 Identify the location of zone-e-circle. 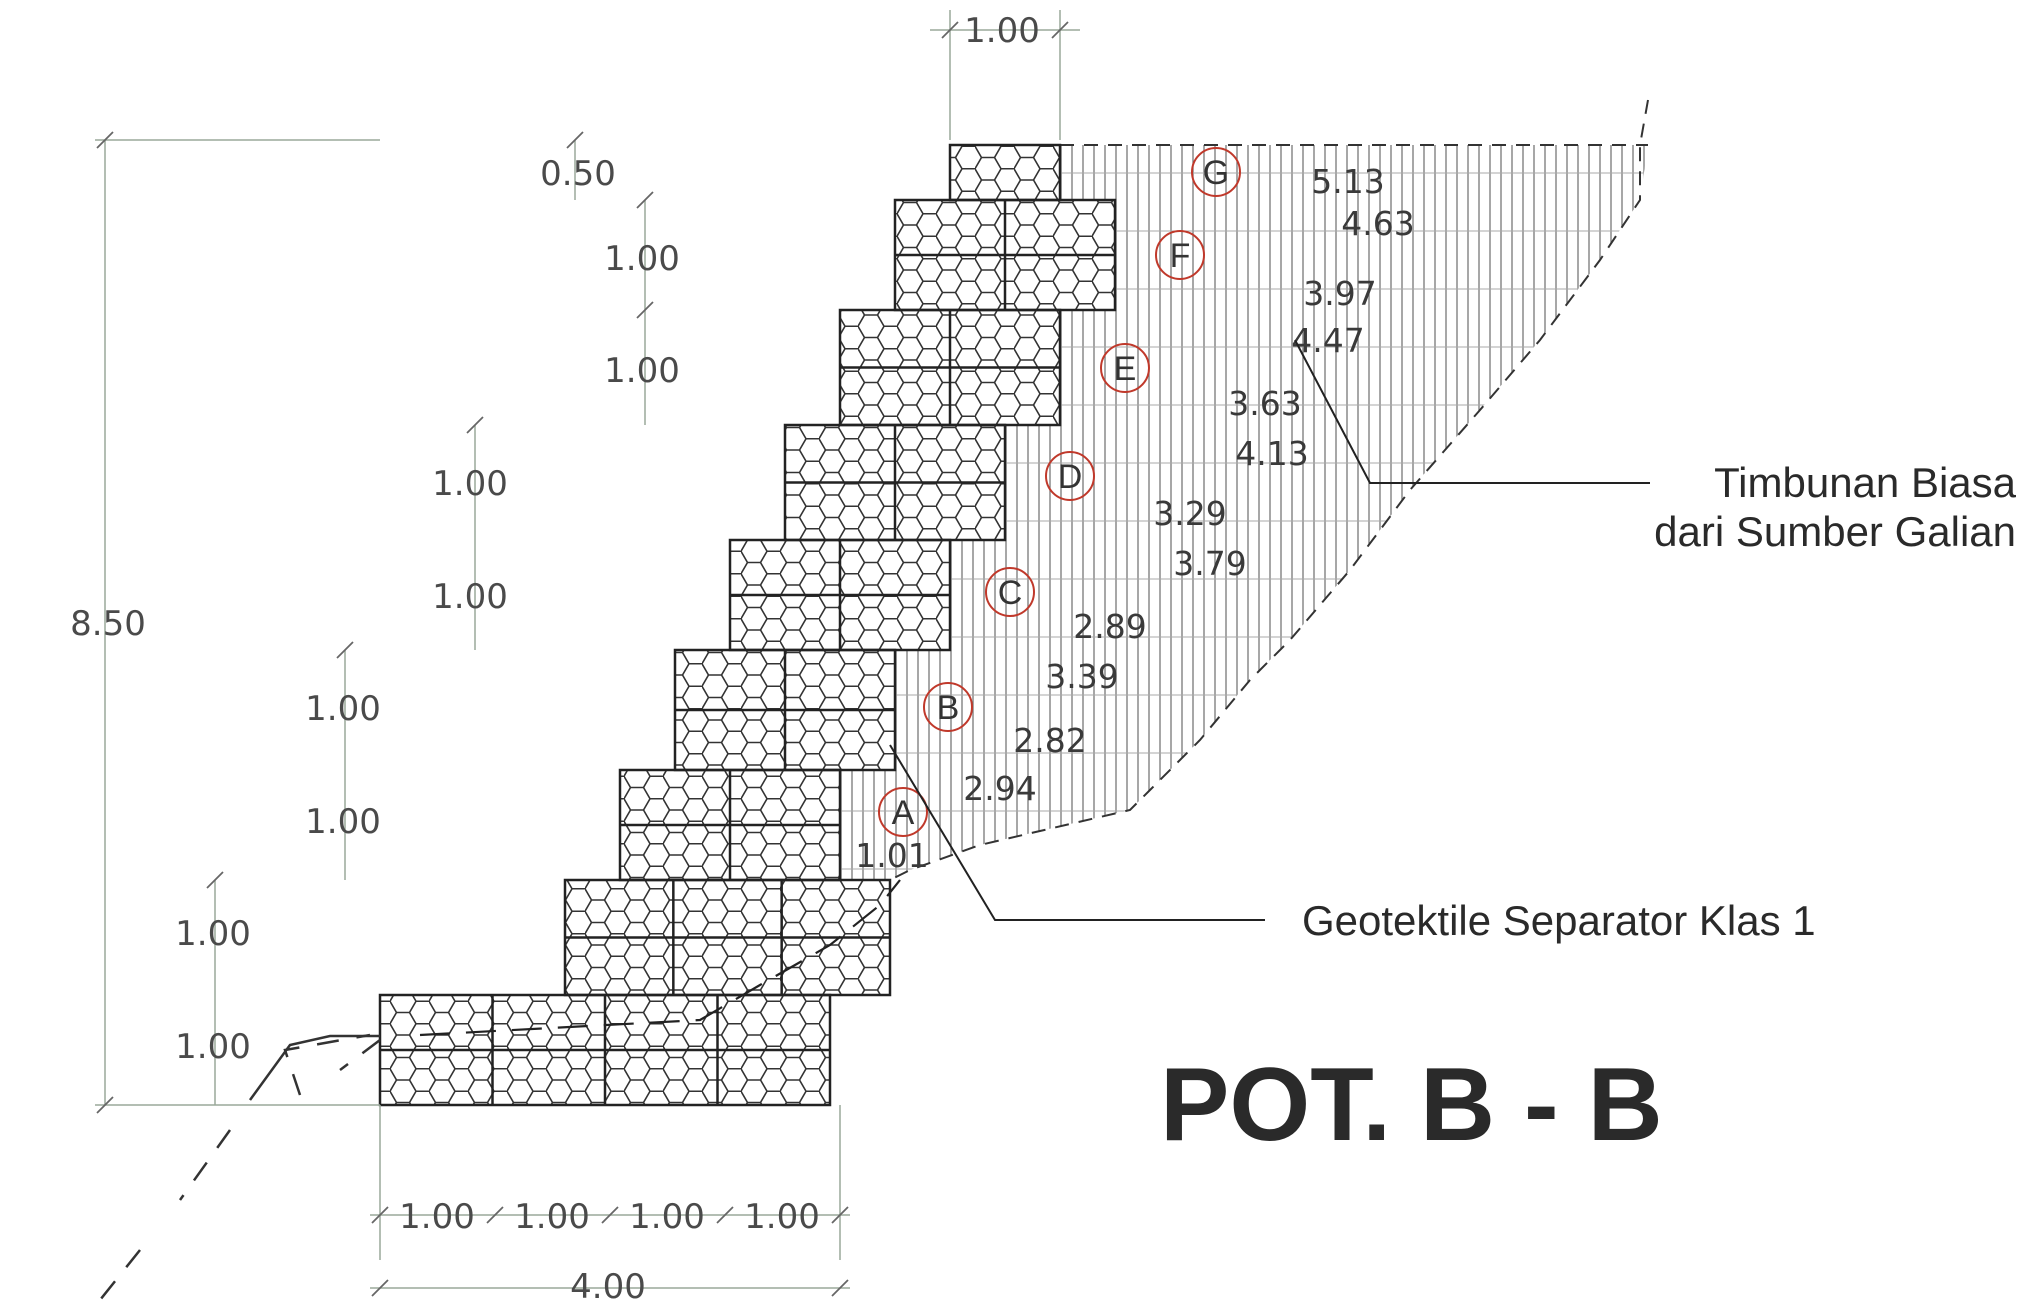
(1125, 368).